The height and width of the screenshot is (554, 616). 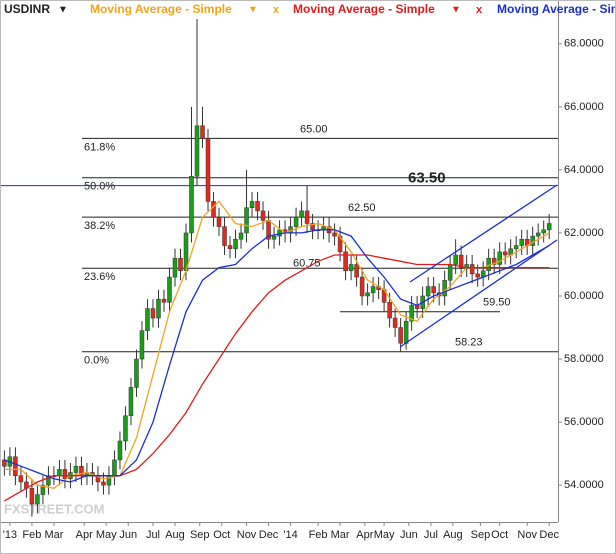 I want to click on x-tick-label: Feb, so click(x=318, y=535).